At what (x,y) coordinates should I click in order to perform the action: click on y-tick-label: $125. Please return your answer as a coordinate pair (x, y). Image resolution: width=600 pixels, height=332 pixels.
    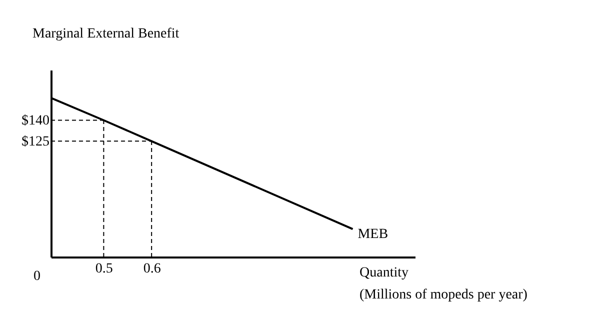
    Looking at the image, I should click on (36, 142).